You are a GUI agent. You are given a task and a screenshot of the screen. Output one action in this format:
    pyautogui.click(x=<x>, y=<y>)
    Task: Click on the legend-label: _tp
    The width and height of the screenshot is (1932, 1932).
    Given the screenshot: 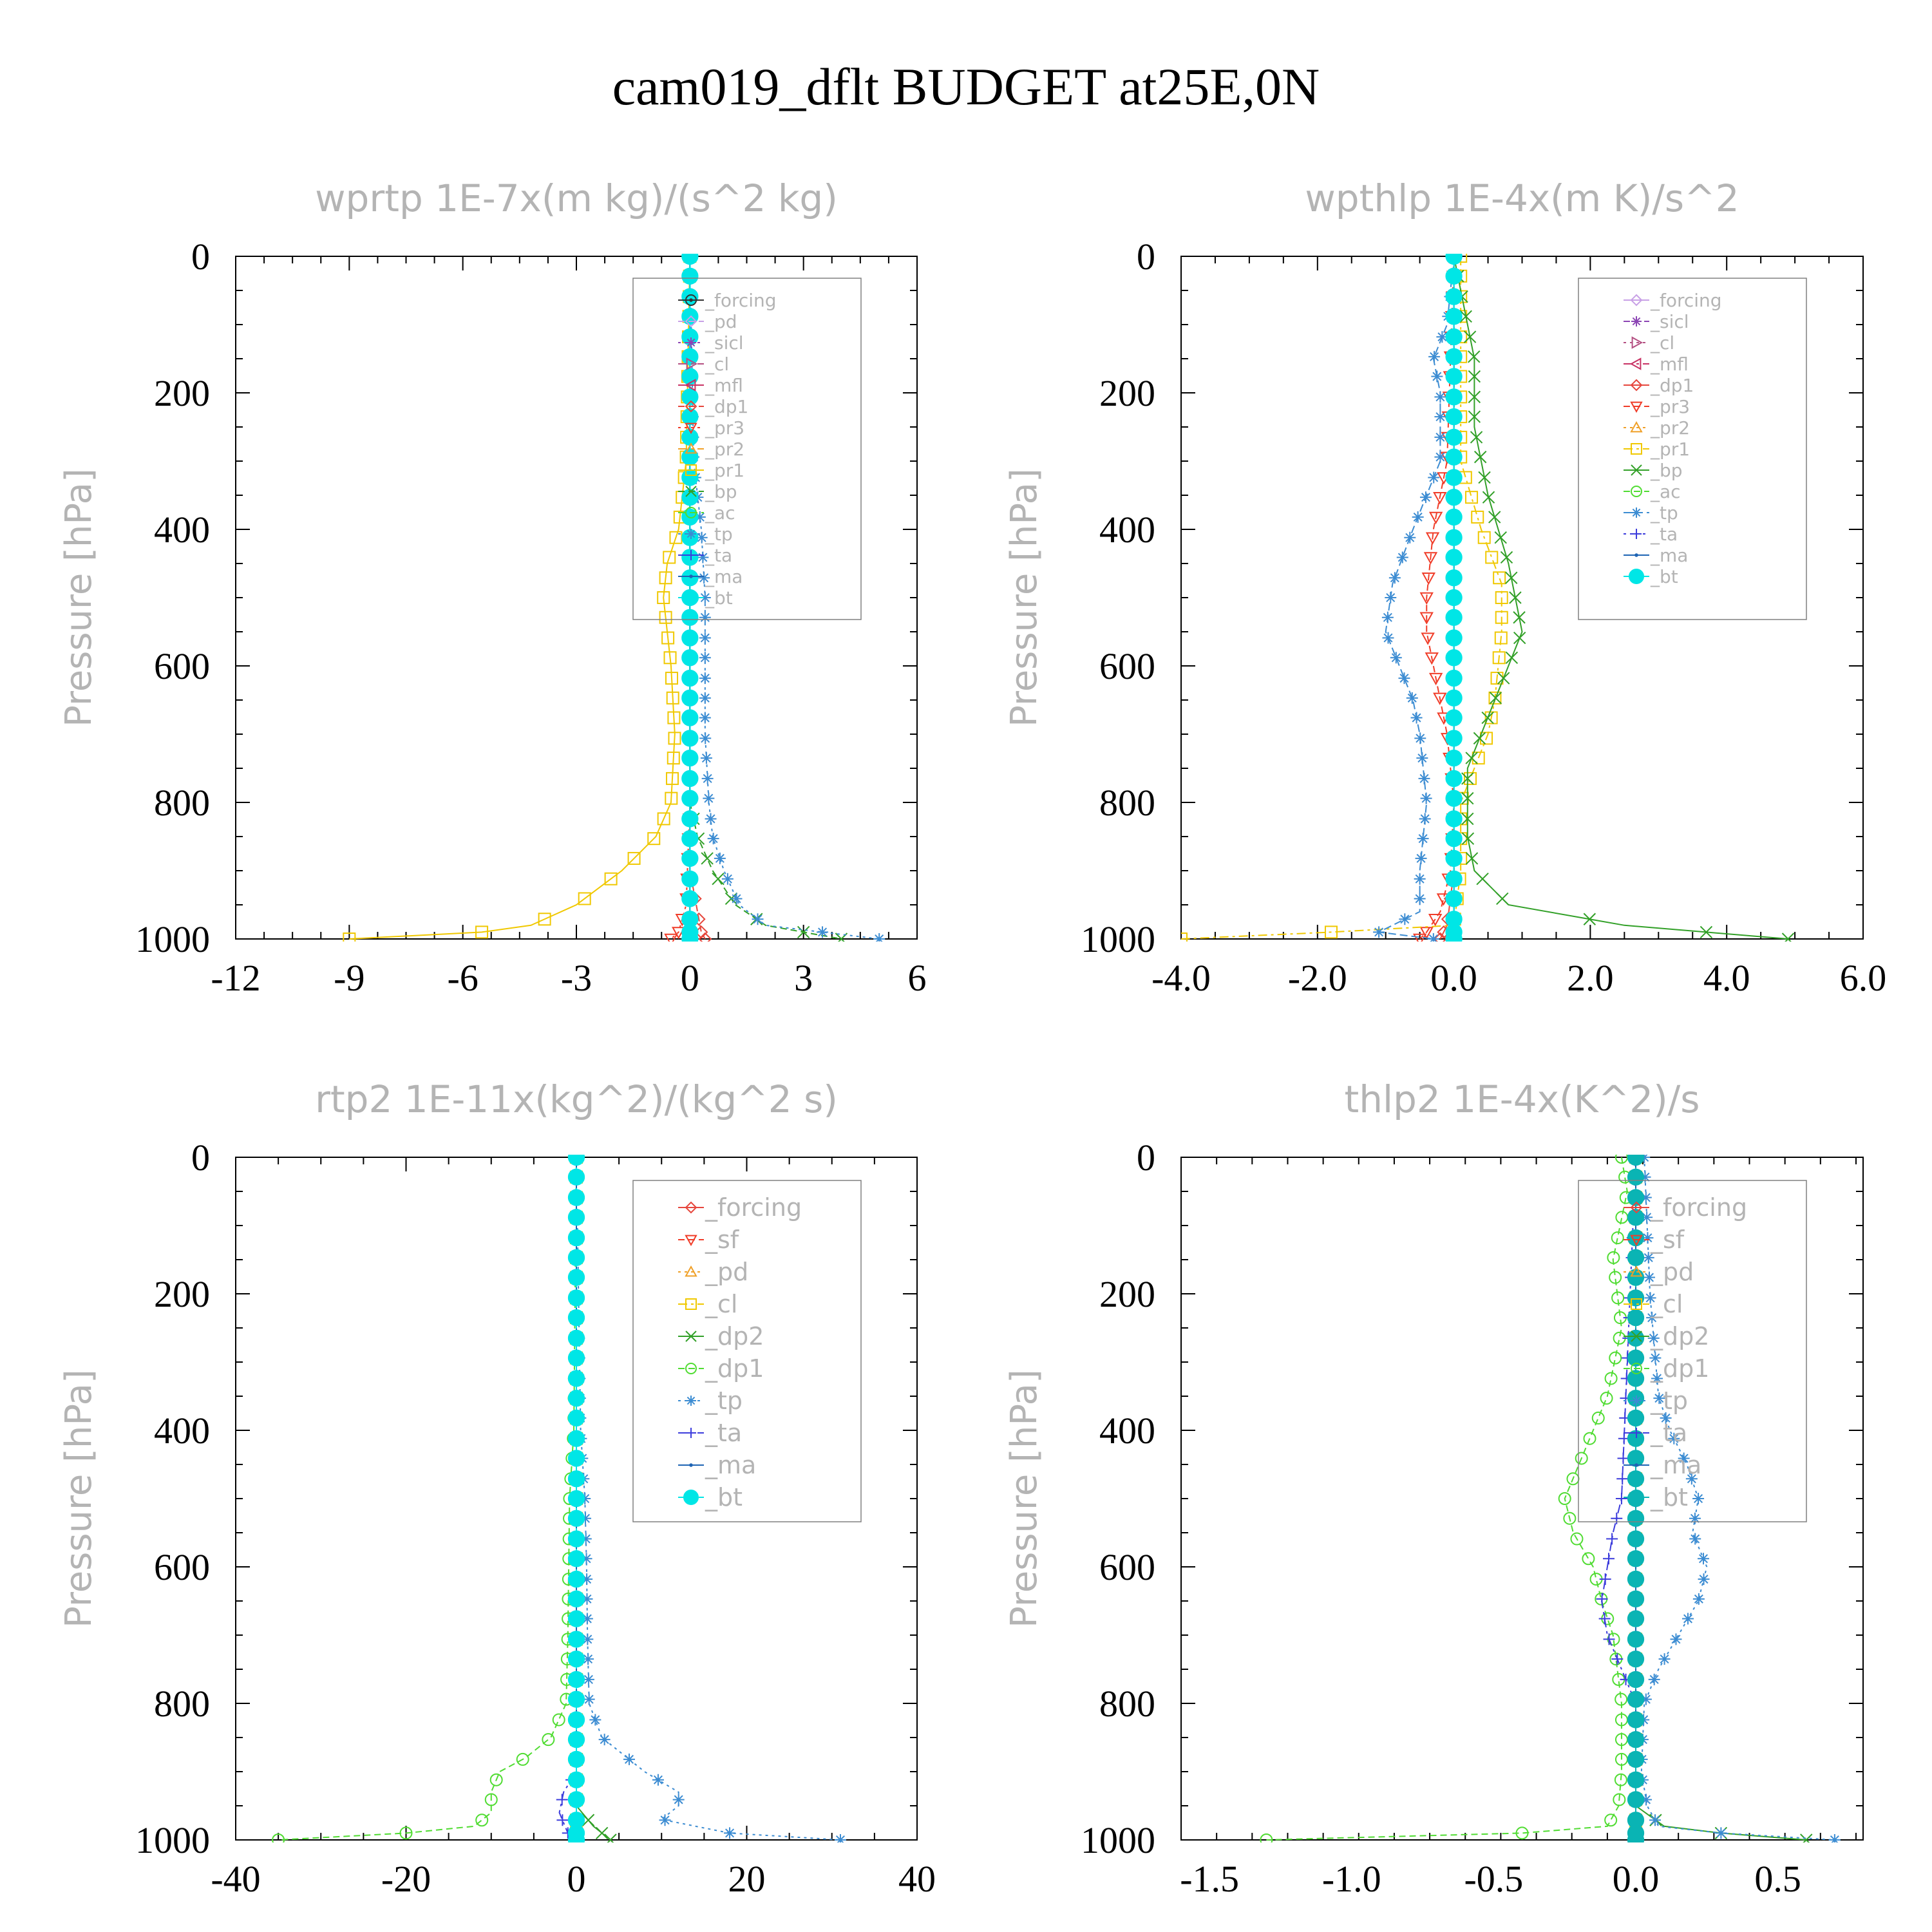 What is the action you would take?
    pyautogui.click(x=724, y=1401)
    